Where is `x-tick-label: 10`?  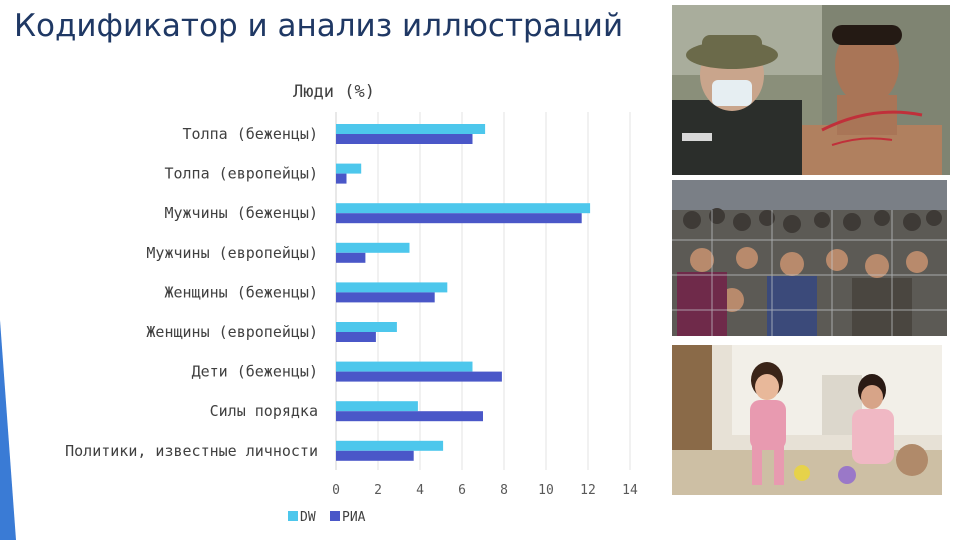
x-tick-label: 10 is located at coordinates (546, 490).